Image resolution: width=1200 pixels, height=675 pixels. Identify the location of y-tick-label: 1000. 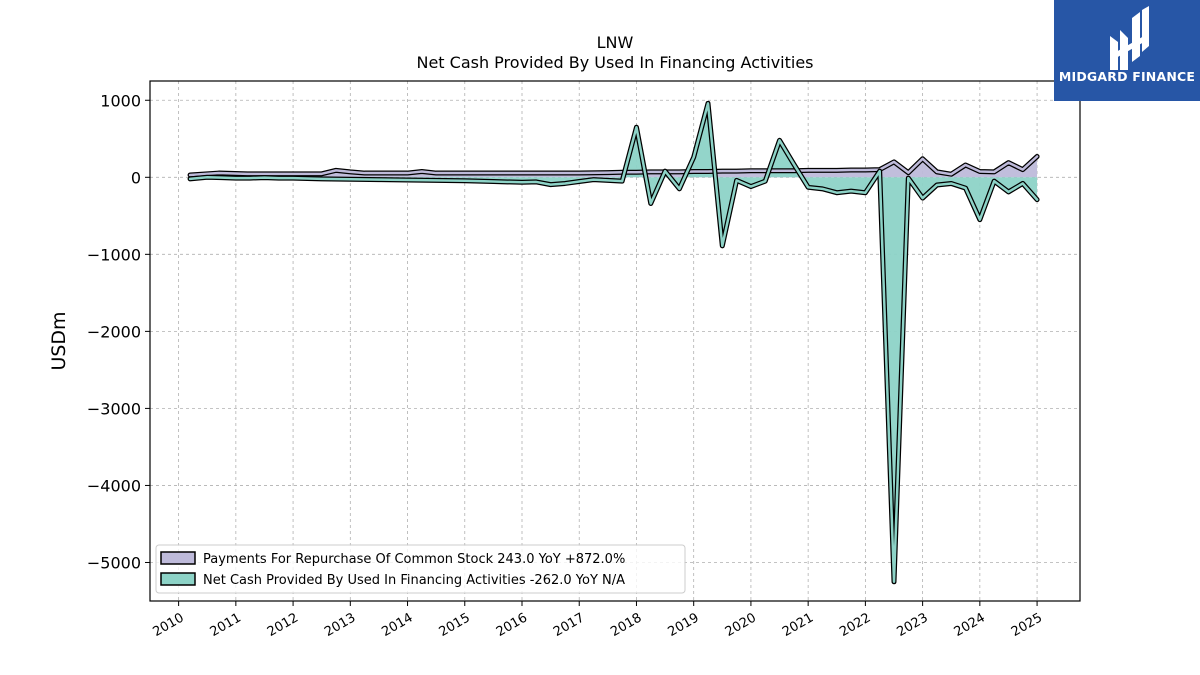
(120, 100).